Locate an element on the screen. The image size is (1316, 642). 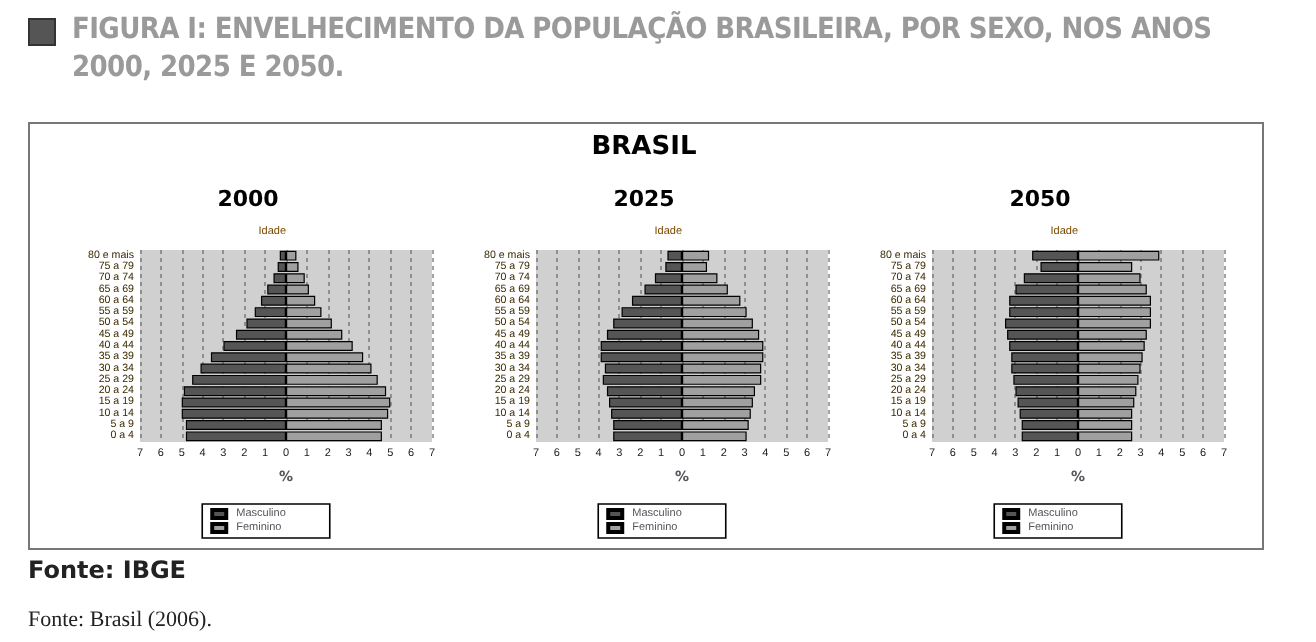
source-note: Fonte: IBGE is located at coordinates (107, 570).